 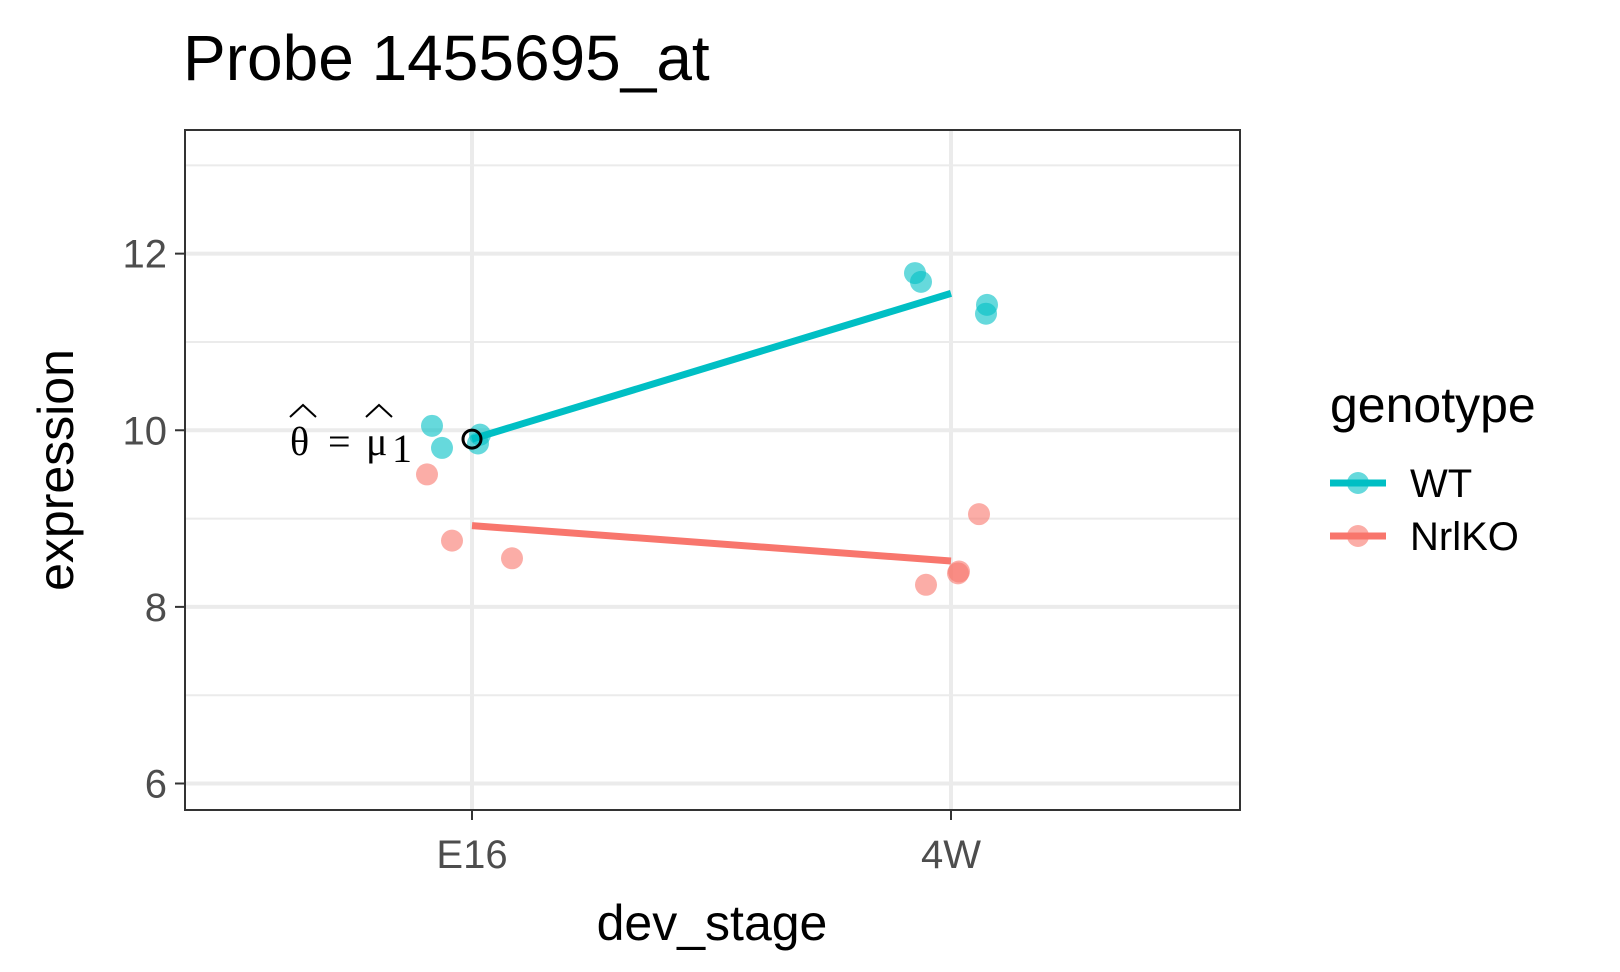 I want to click on data-points, so click(x=707, y=429).